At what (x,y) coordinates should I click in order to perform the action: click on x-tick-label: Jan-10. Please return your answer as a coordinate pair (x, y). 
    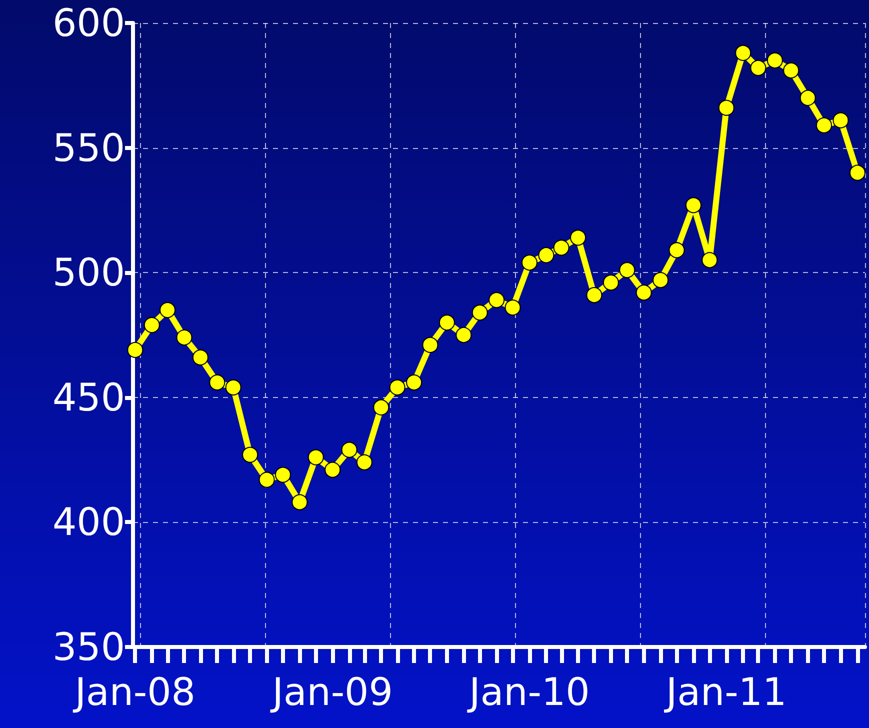
    Looking at the image, I should click on (528, 692).